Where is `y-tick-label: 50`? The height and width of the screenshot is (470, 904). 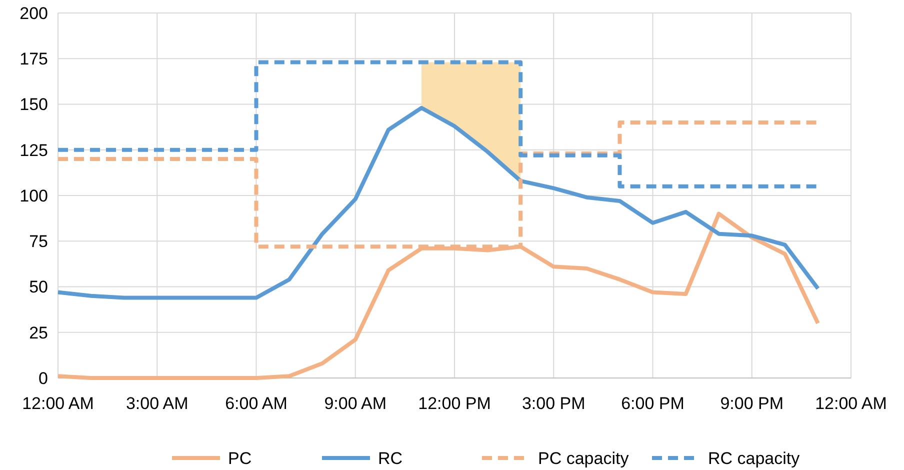 y-tick-label: 50 is located at coordinates (38, 287).